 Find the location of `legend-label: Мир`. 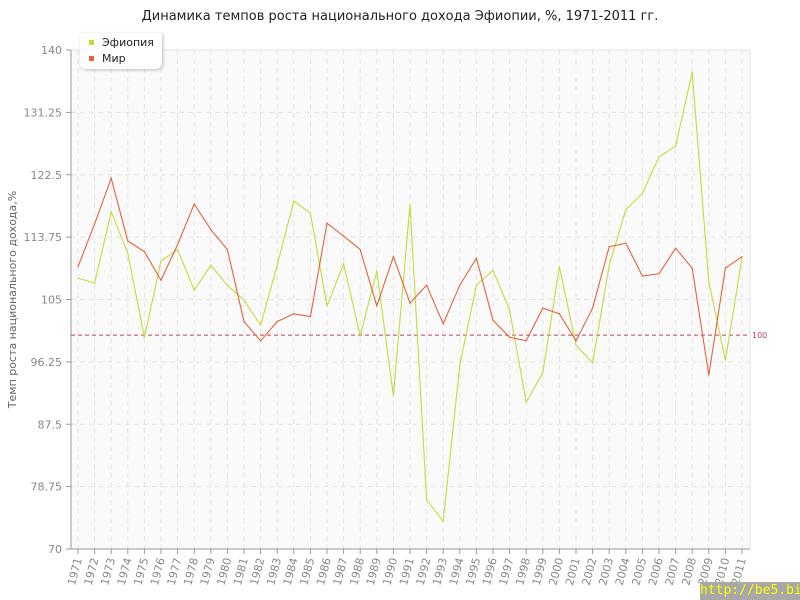

legend-label: Мир is located at coordinates (114, 58).